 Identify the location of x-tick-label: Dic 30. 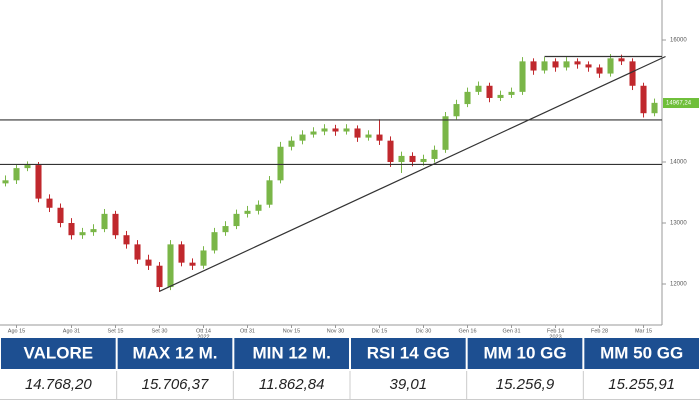
(424, 331).